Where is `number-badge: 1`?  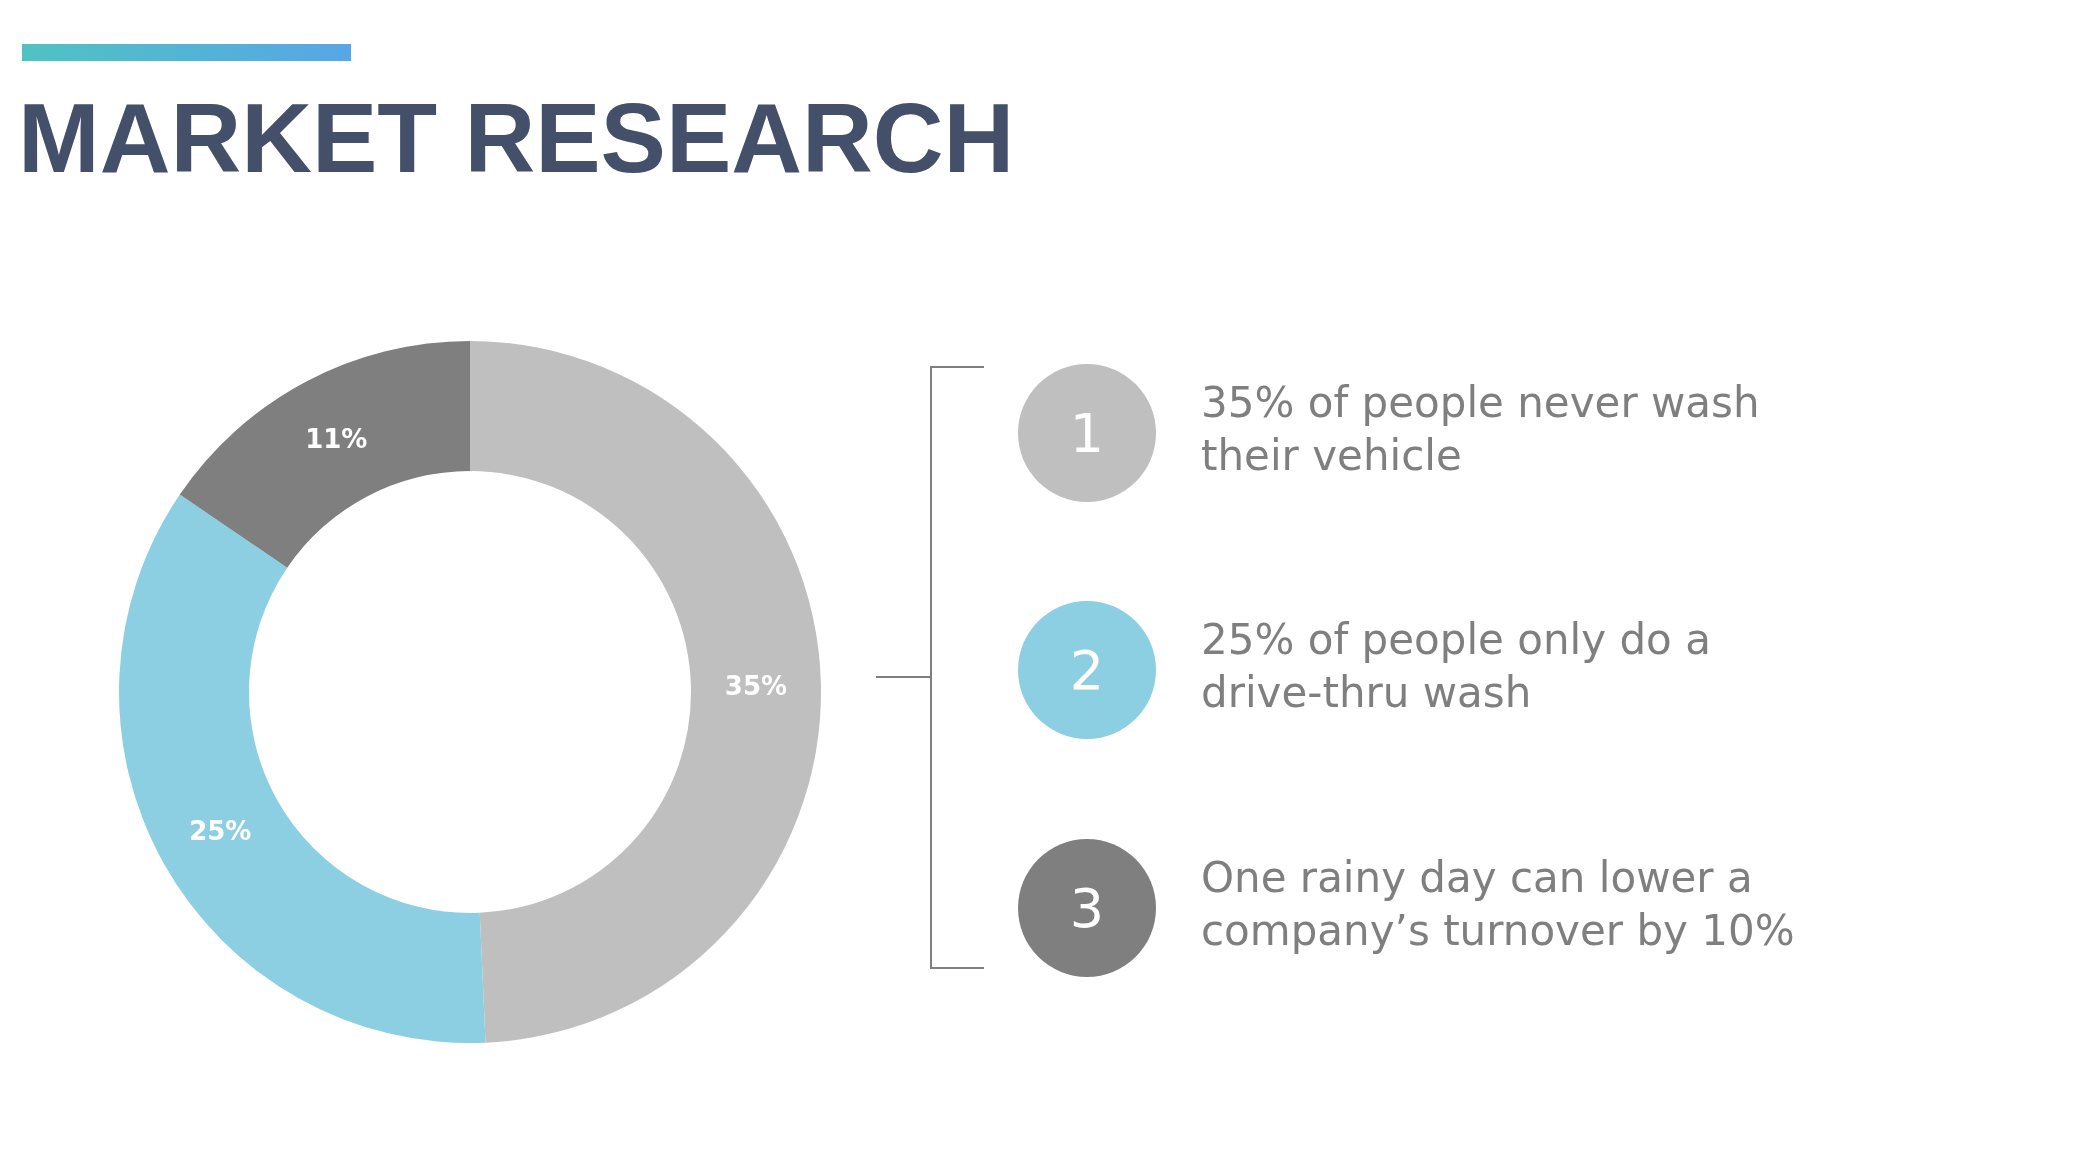 number-badge: 1 is located at coordinates (1087, 433).